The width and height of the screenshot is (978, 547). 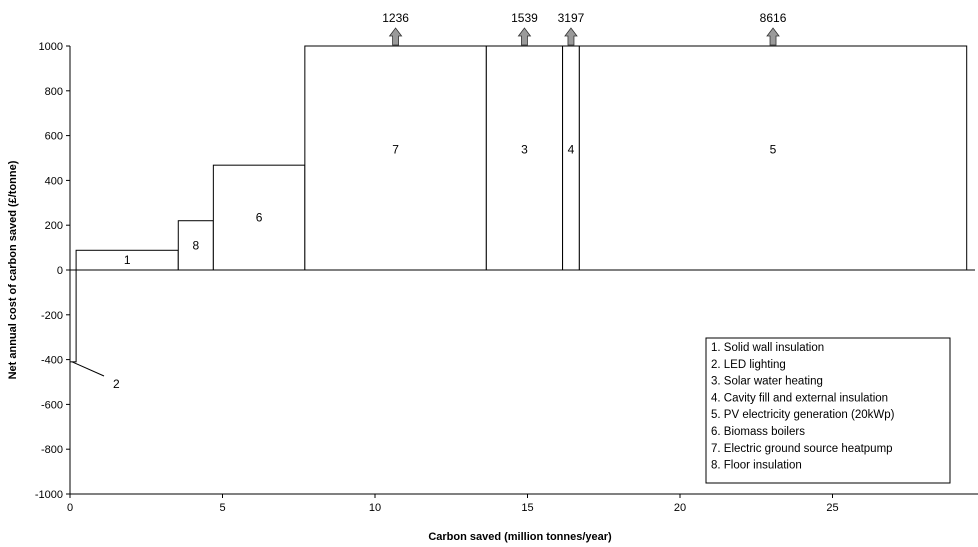 I want to click on legend-entry: 1. Solid wall insulation, so click(x=767, y=348).